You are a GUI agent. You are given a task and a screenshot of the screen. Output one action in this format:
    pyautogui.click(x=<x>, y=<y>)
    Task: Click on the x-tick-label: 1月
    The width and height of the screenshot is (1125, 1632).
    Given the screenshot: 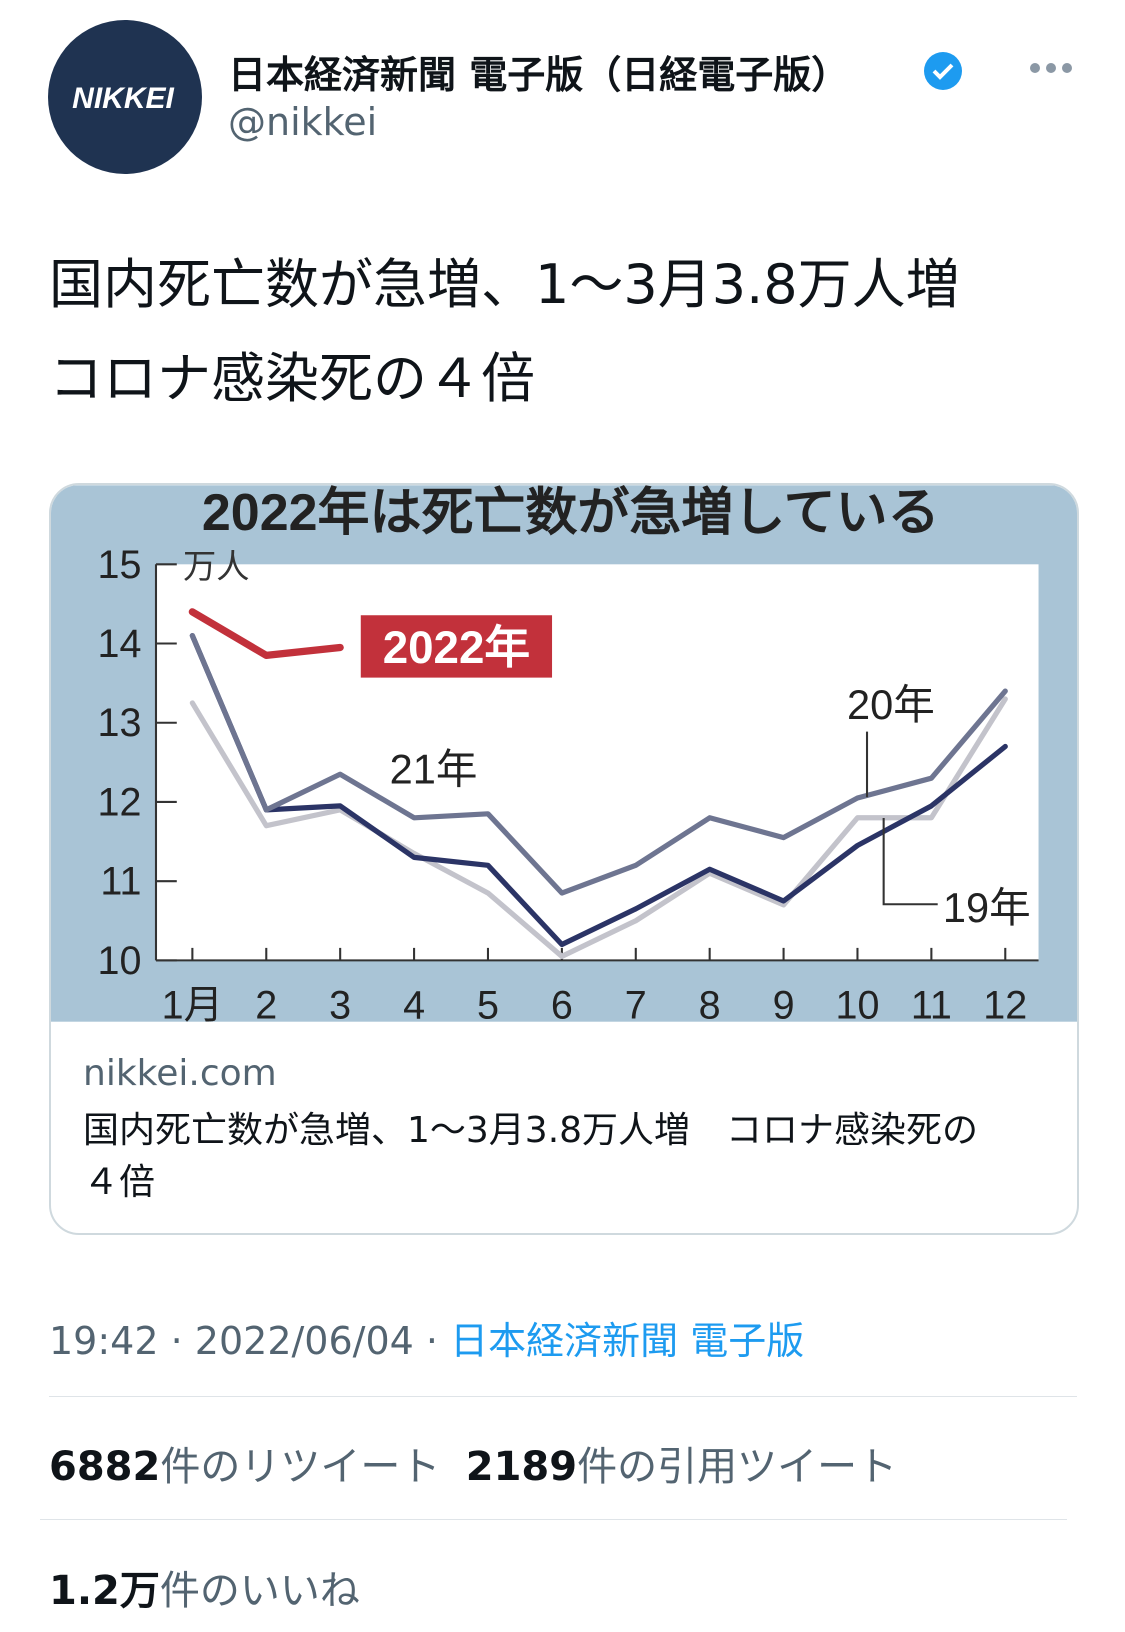 What is the action you would take?
    pyautogui.click(x=192, y=1003)
    